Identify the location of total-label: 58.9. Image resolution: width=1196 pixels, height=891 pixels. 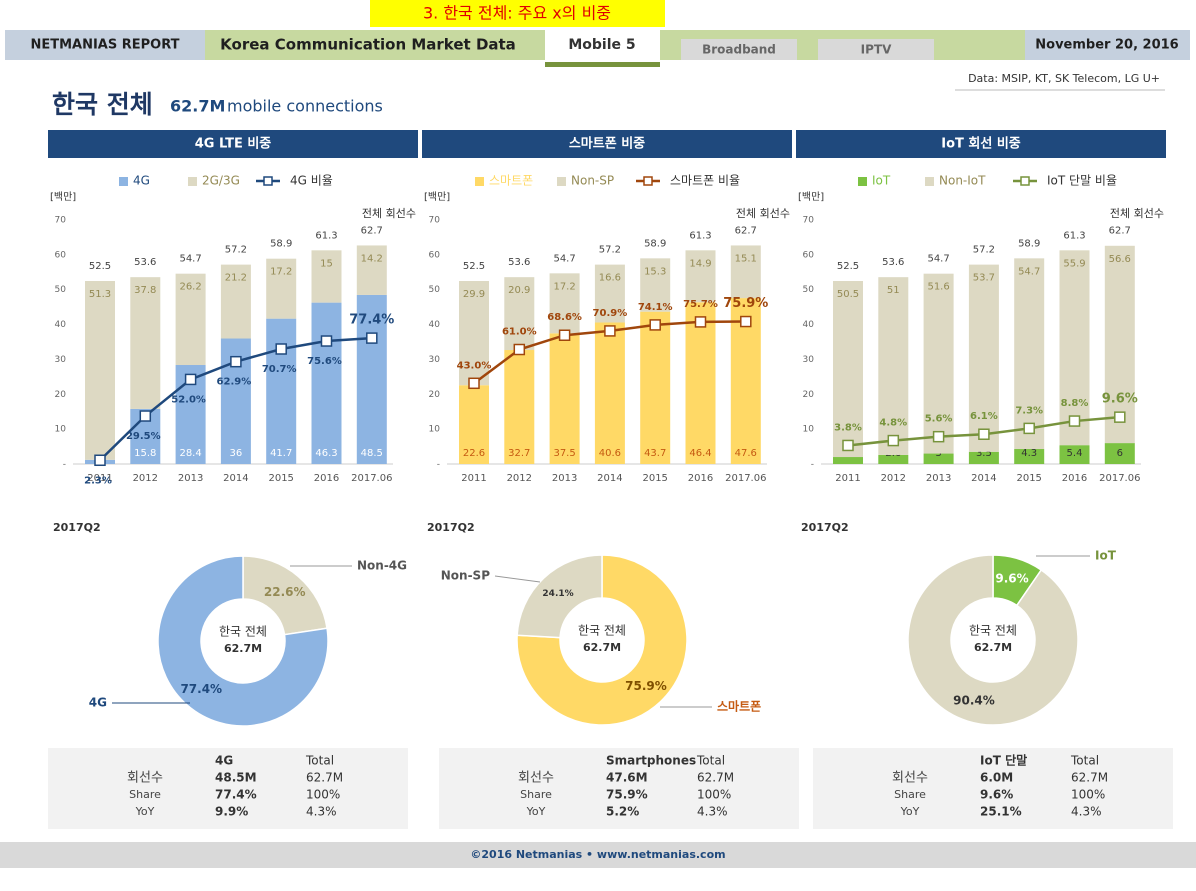
(655, 244).